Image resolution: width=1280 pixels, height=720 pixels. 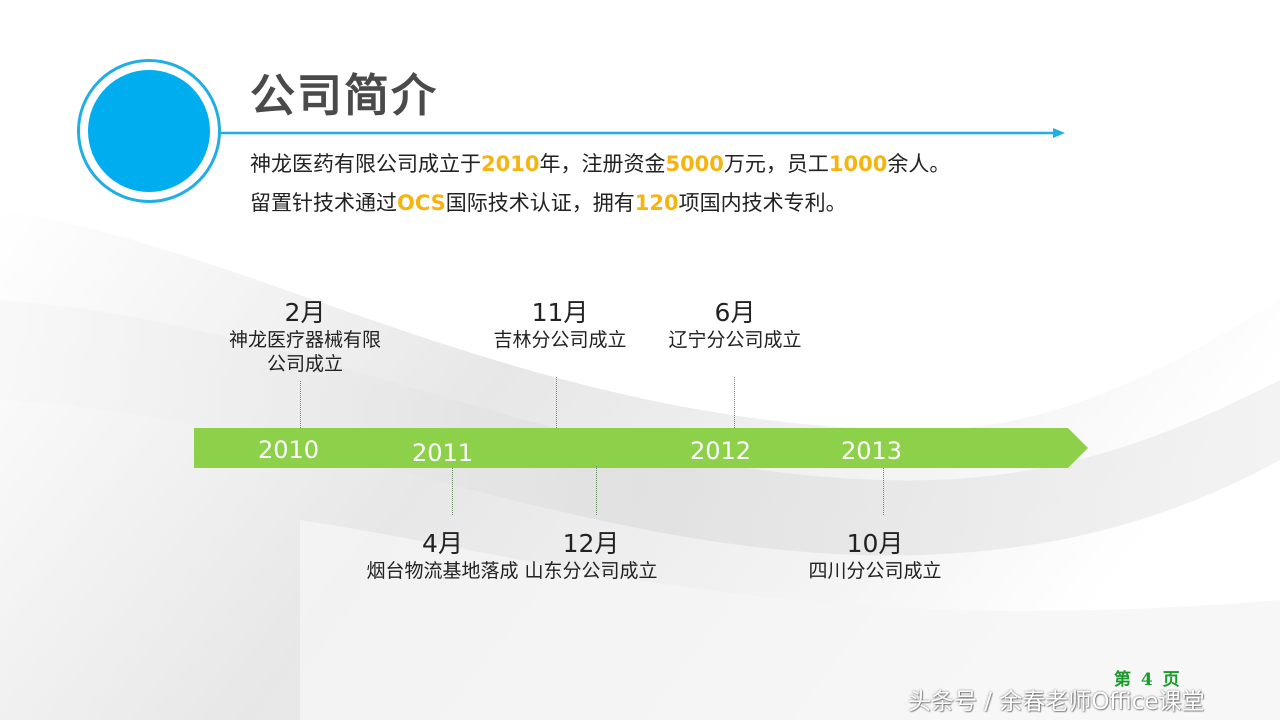 I want to click on patent-count: 120, so click(x=656, y=203).